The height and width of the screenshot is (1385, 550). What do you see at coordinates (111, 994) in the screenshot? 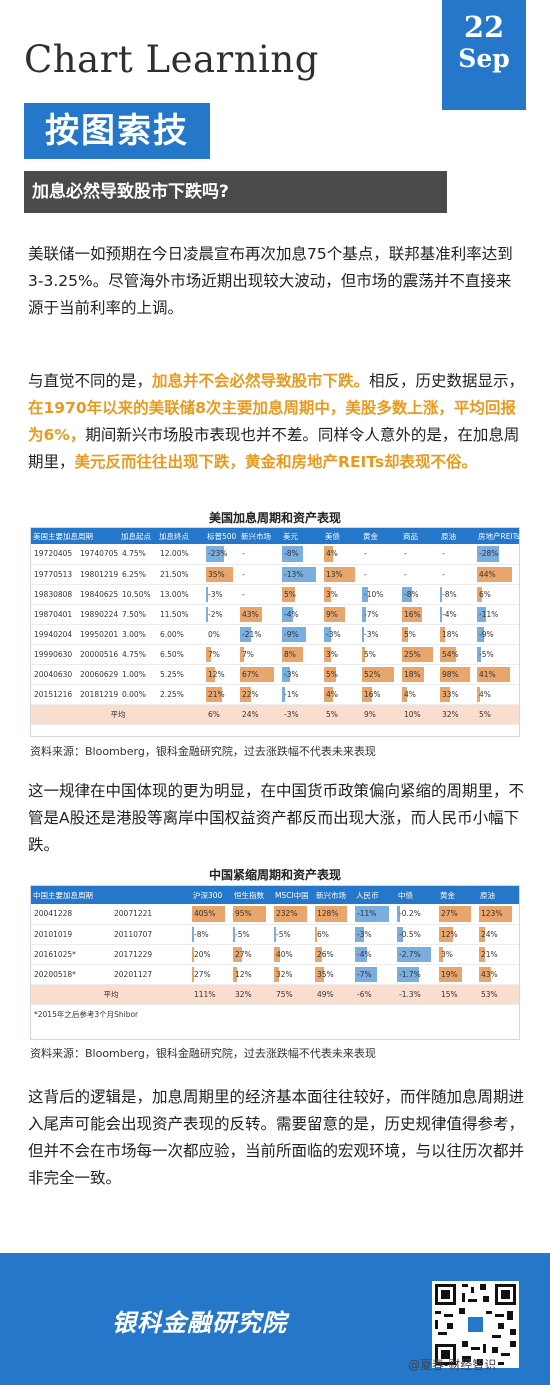
I see `average-label: 平均` at bounding box center [111, 994].